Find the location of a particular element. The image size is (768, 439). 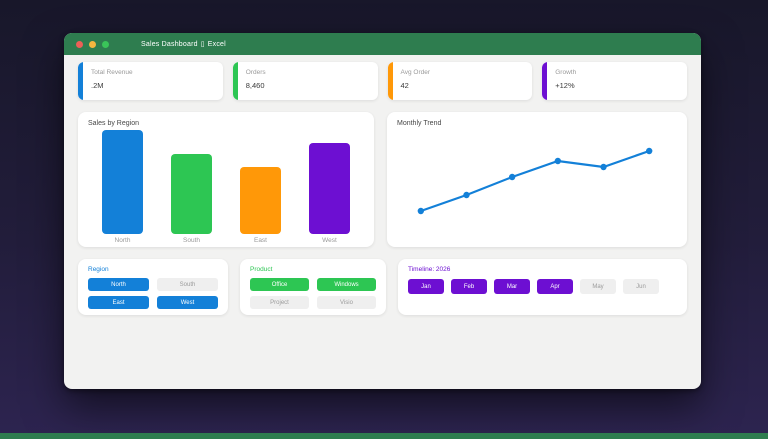

kpi-label: Total Revenue is located at coordinates (112, 72).